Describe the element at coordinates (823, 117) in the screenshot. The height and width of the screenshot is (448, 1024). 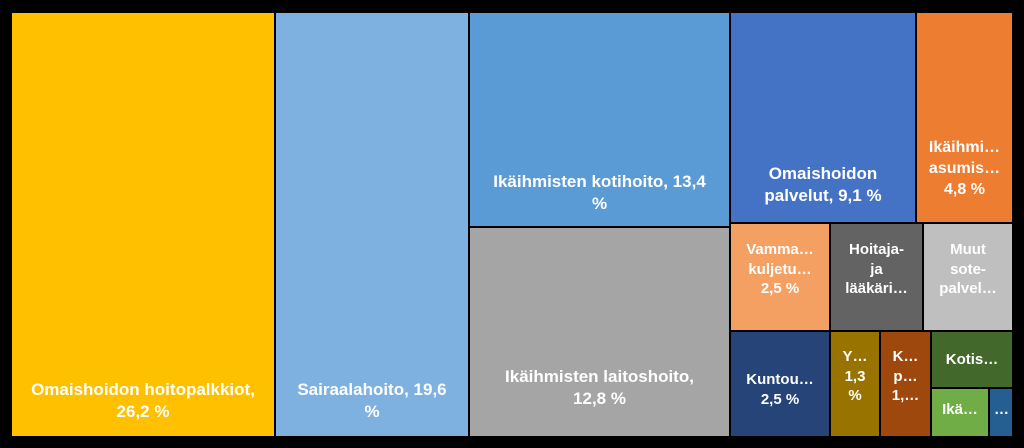
I see `treemap-tile: Omaishoidon palvelut, 9,1 %` at that location.